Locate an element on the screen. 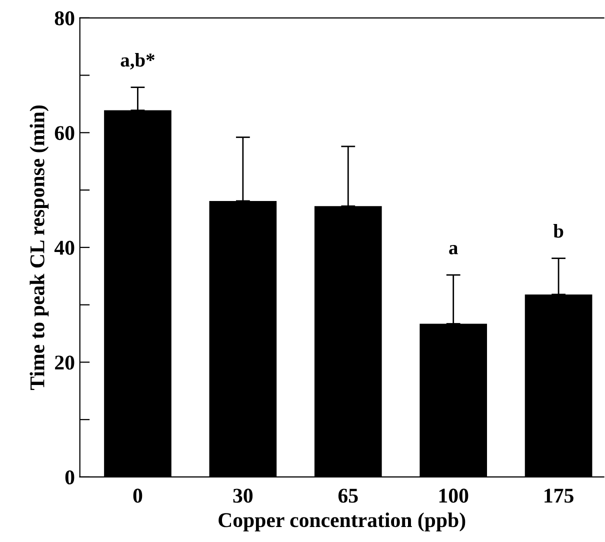 The image size is (605, 542). y-tick-label: 80 is located at coordinates (64, 18).